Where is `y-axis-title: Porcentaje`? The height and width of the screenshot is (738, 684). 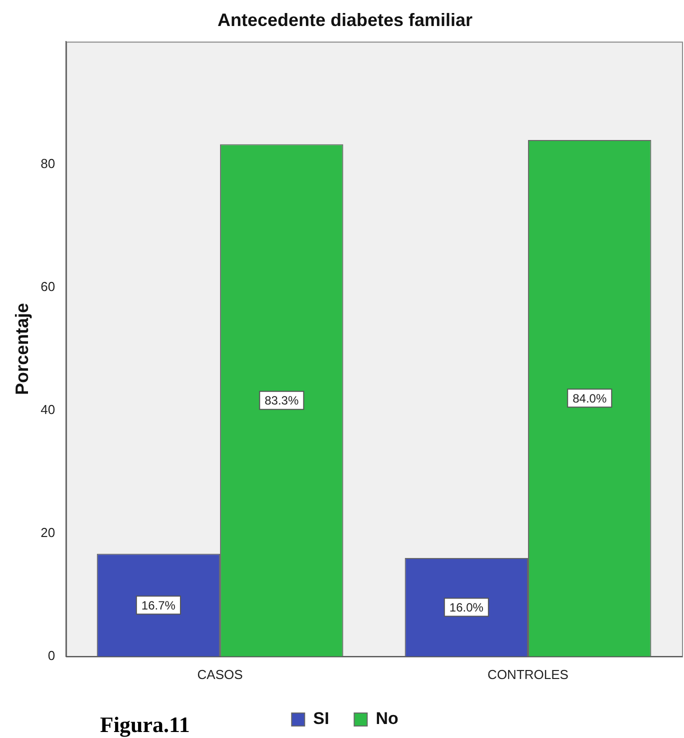 y-axis-title: Porcentaje is located at coordinates (22, 349).